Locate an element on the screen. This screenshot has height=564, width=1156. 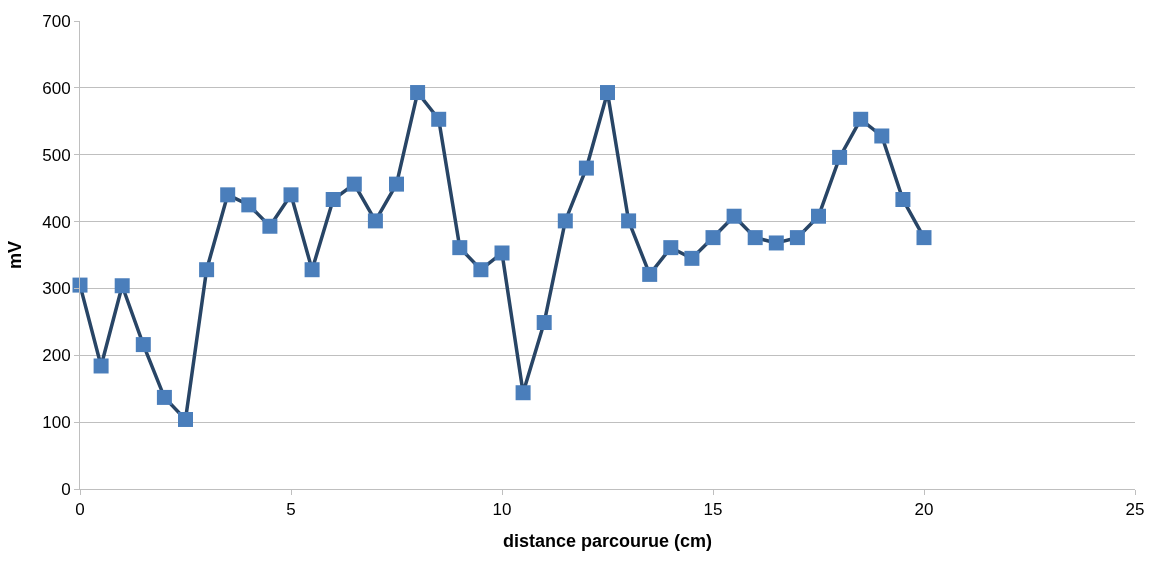
y-tick-label: 200 is located at coordinates (56, 356).